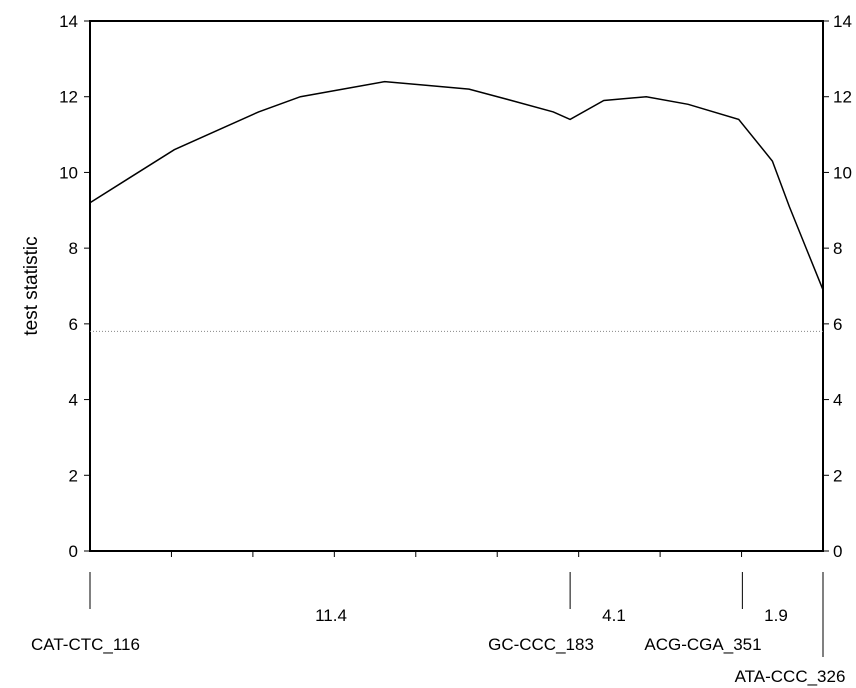 The height and width of the screenshot is (688, 856). I want to click on right-y-axis: 0 2 4 6 8 10 12 14, so click(837, 286).